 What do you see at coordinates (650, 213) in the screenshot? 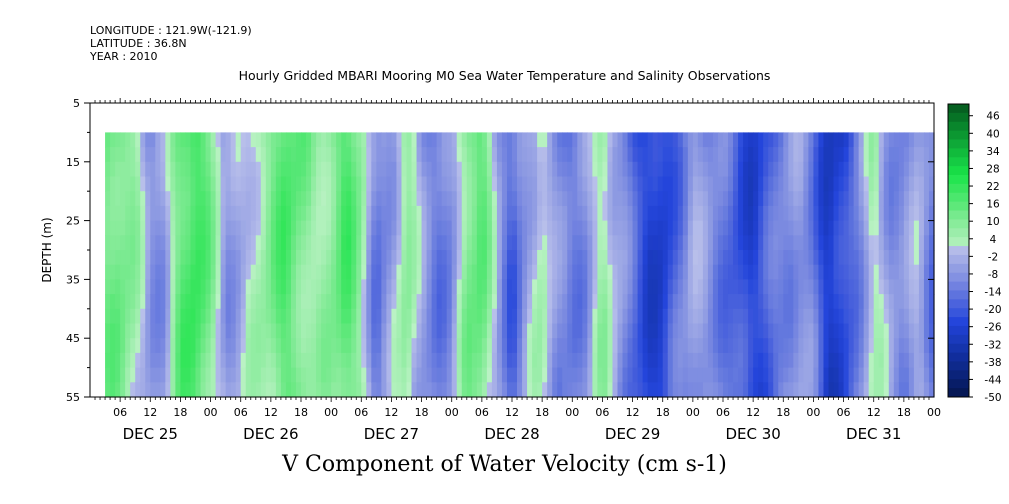
I see `heatmap-cell-1949` at bounding box center [650, 213].